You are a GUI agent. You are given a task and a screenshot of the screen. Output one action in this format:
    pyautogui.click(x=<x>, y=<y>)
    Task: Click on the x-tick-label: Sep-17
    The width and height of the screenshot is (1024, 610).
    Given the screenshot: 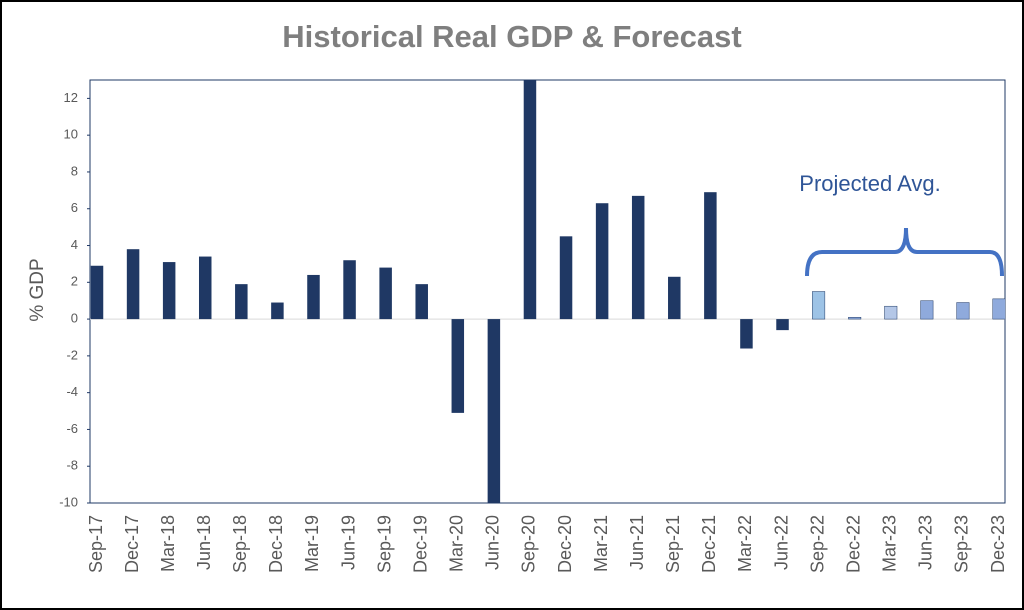 What is the action you would take?
    pyautogui.click(x=96, y=544)
    